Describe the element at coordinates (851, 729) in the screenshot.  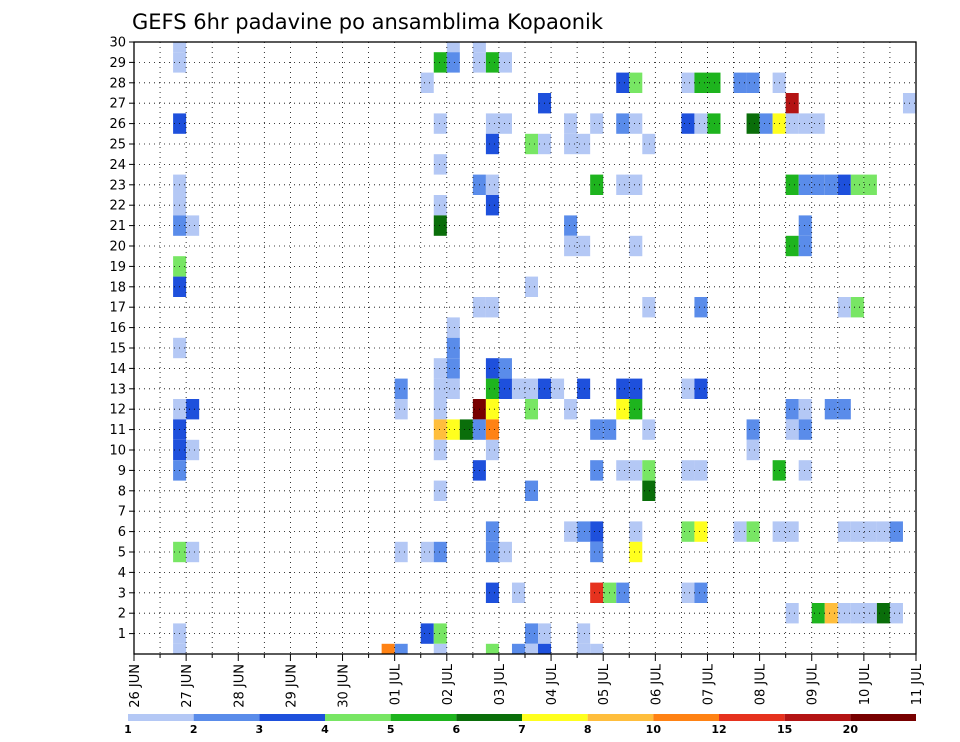
I see `colorbar-label: 20` at that location.